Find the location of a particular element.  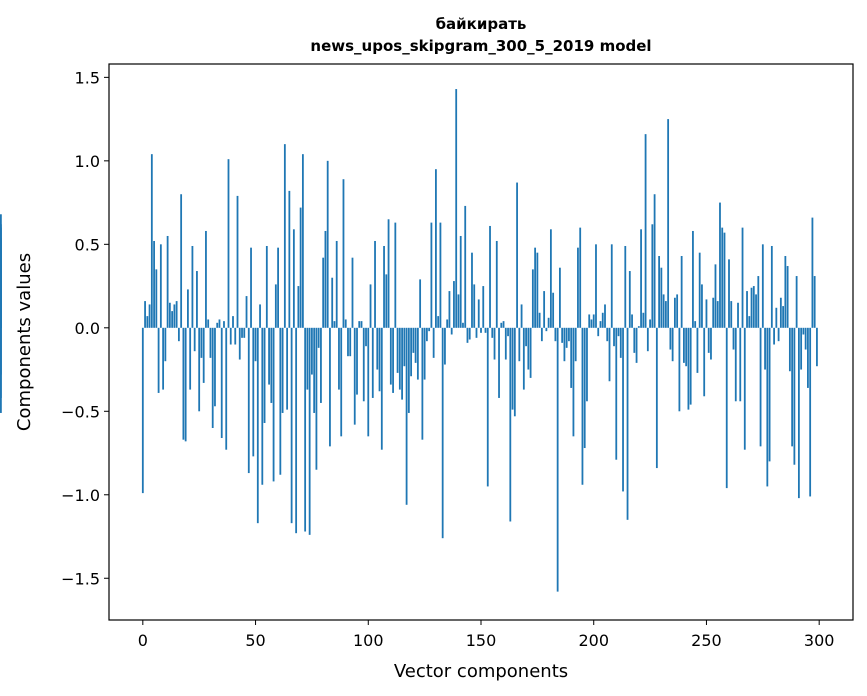

y-tick-label: −1.5 is located at coordinates (80, 578).